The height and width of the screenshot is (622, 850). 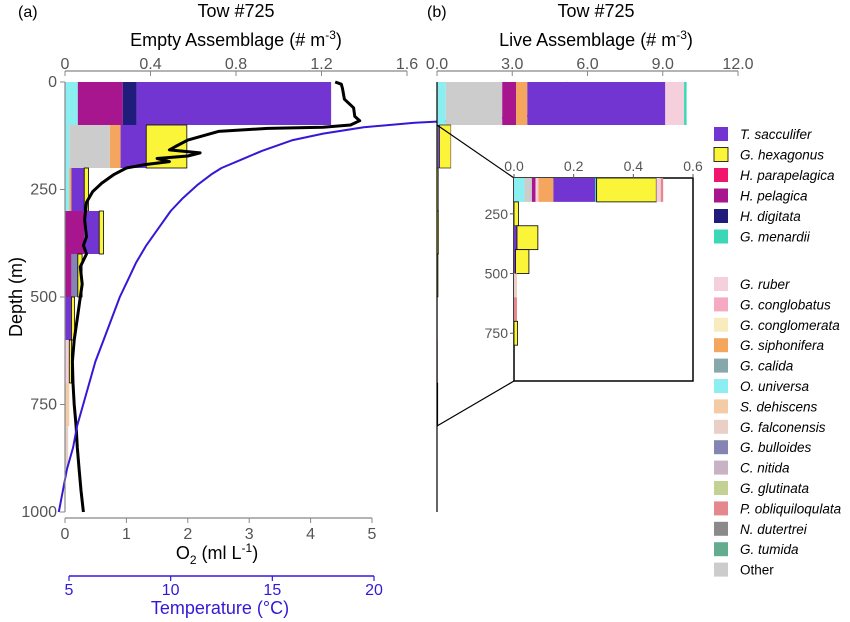 What do you see at coordinates (770, 216) in the screenshot?
I see `legend-label: H. digitata` at bounding box center [770, 216].